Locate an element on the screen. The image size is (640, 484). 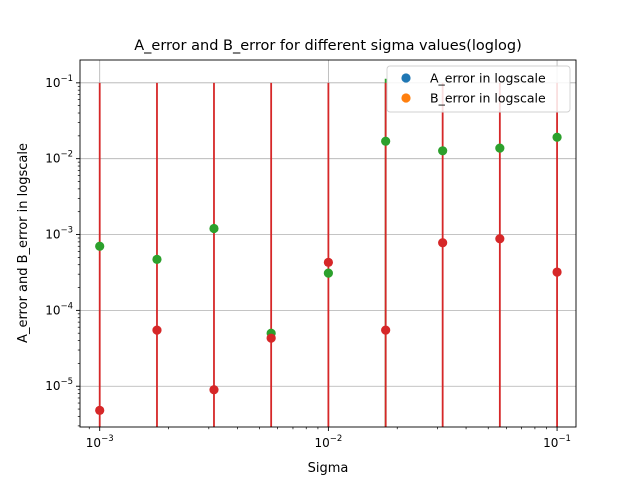
y-tick-label: 10⁻³ is located at coordinates (59, 234).